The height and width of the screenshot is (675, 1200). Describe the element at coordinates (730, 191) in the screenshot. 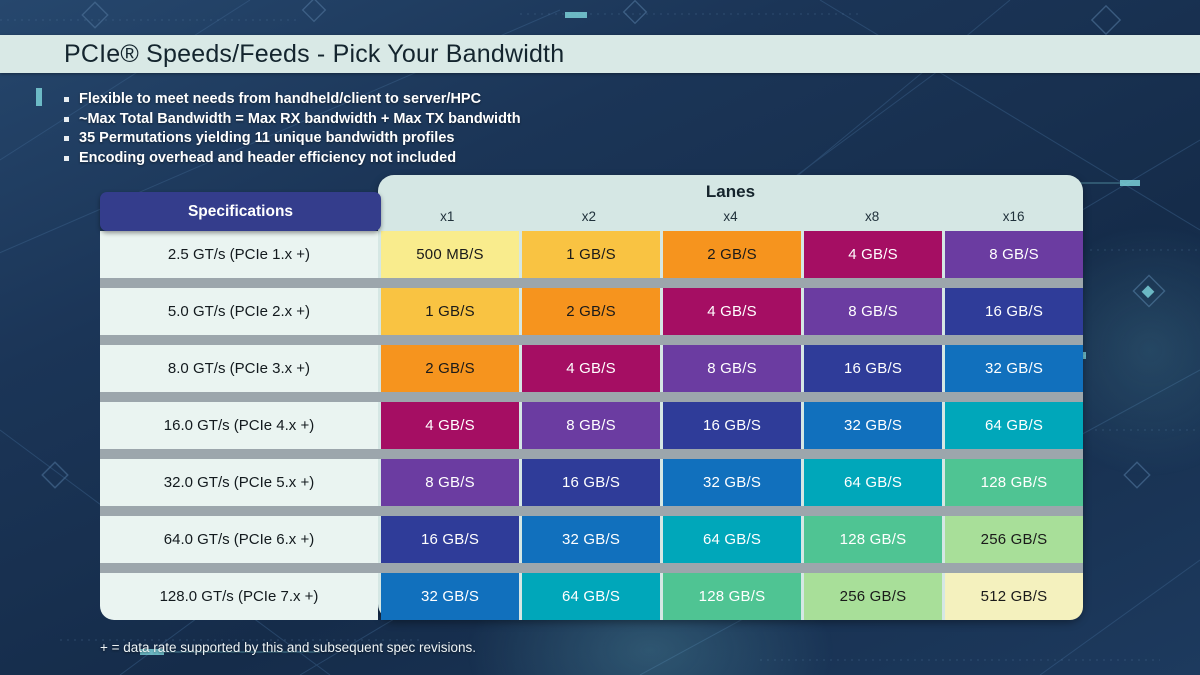

I see `lanes-header: Lanes` at that location.